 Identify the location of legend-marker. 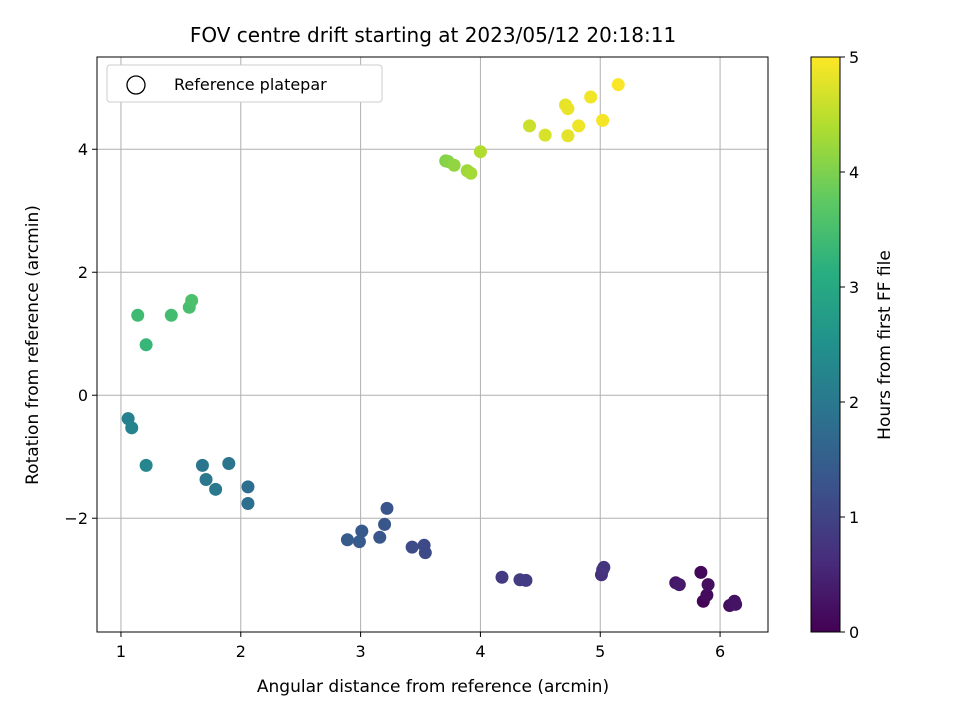
(136, 85).